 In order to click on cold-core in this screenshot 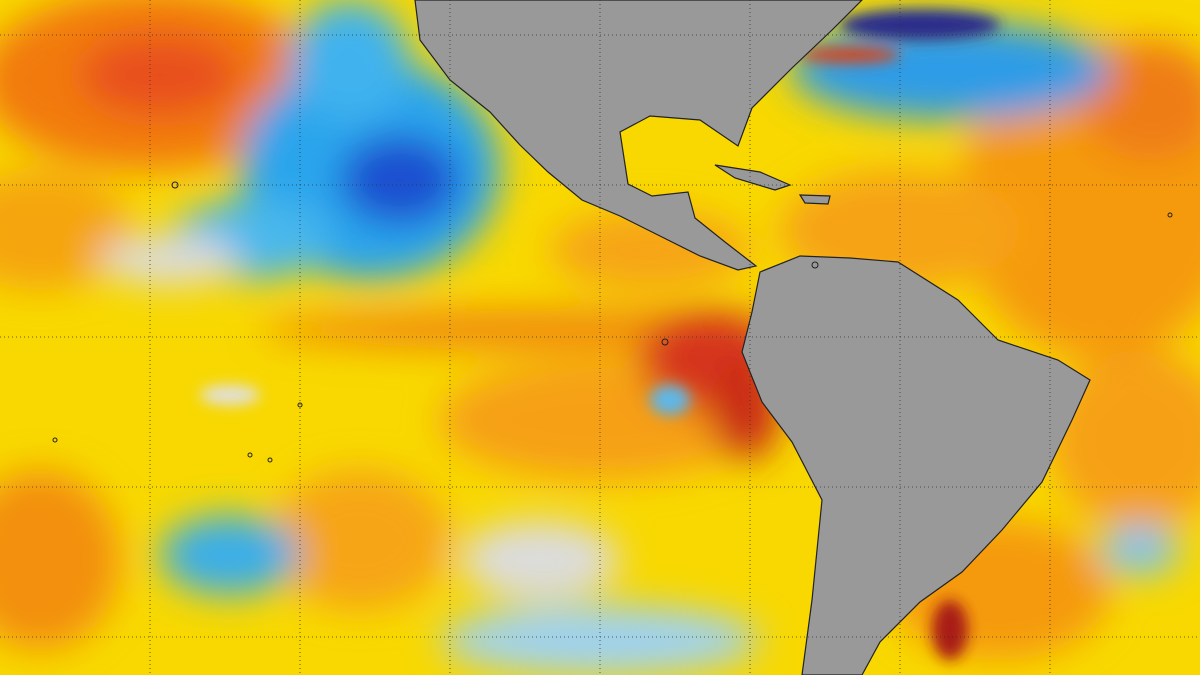, I will do `click(920, 25)`.